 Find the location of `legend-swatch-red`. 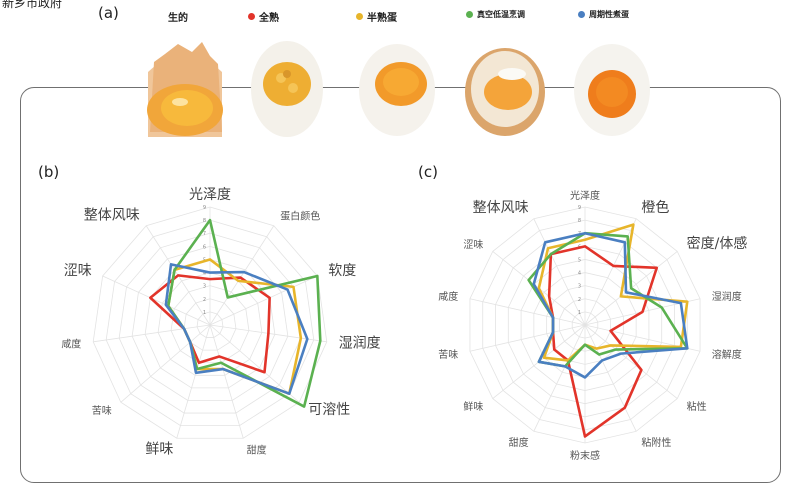

legend-swatch-red is located at coordinates (251, 16).